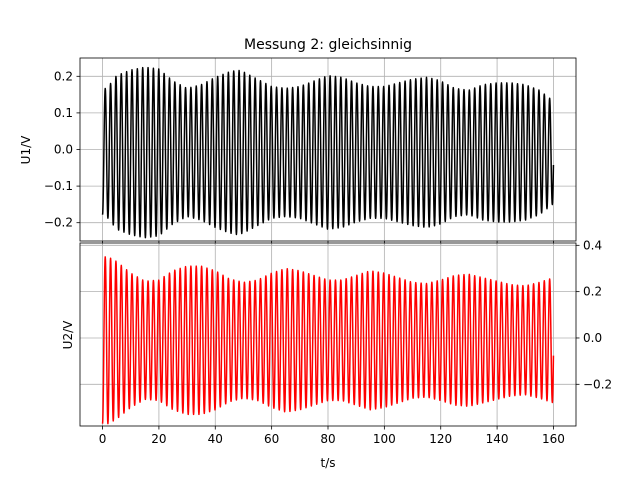 The image size is (640, 480). I want to click on x-tick-label-0: 0, so click(103, 439).